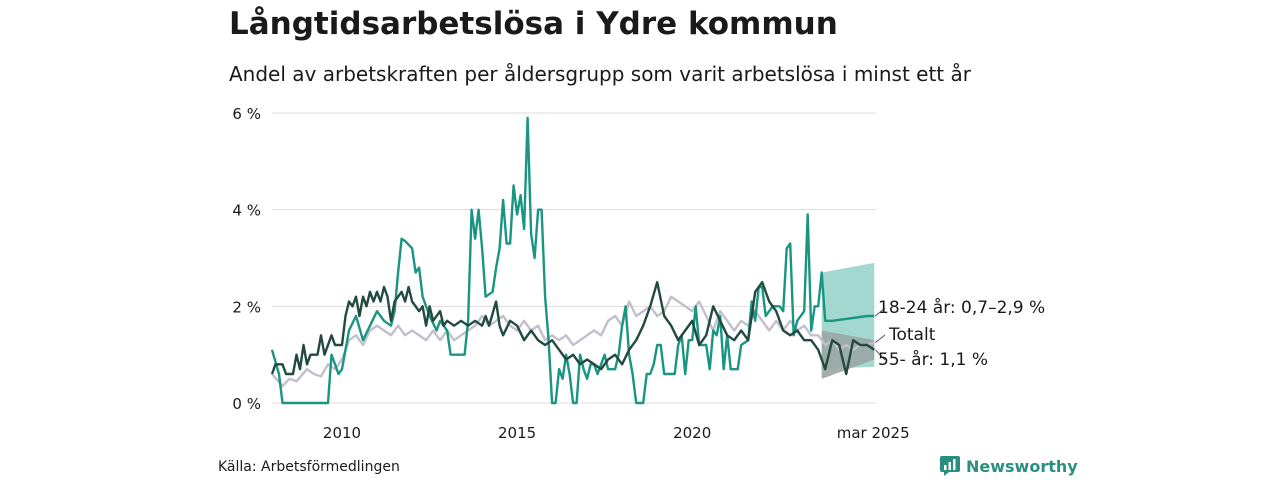 This screenshot has height=480, width=1280. I want to click on x-tick-label: 2015, so click(517, 433).